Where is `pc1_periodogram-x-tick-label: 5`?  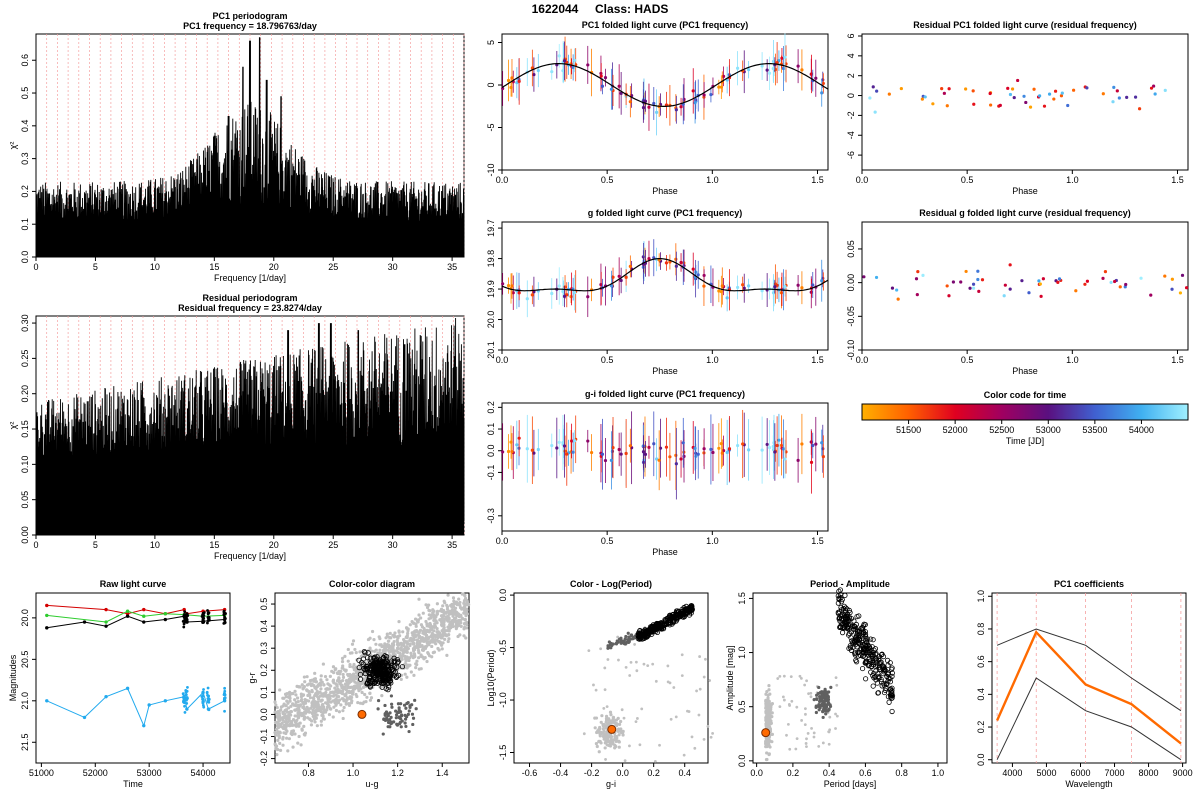 pc1_periodogram-x-tick-label: 5 is located at coordinates (95, 267).